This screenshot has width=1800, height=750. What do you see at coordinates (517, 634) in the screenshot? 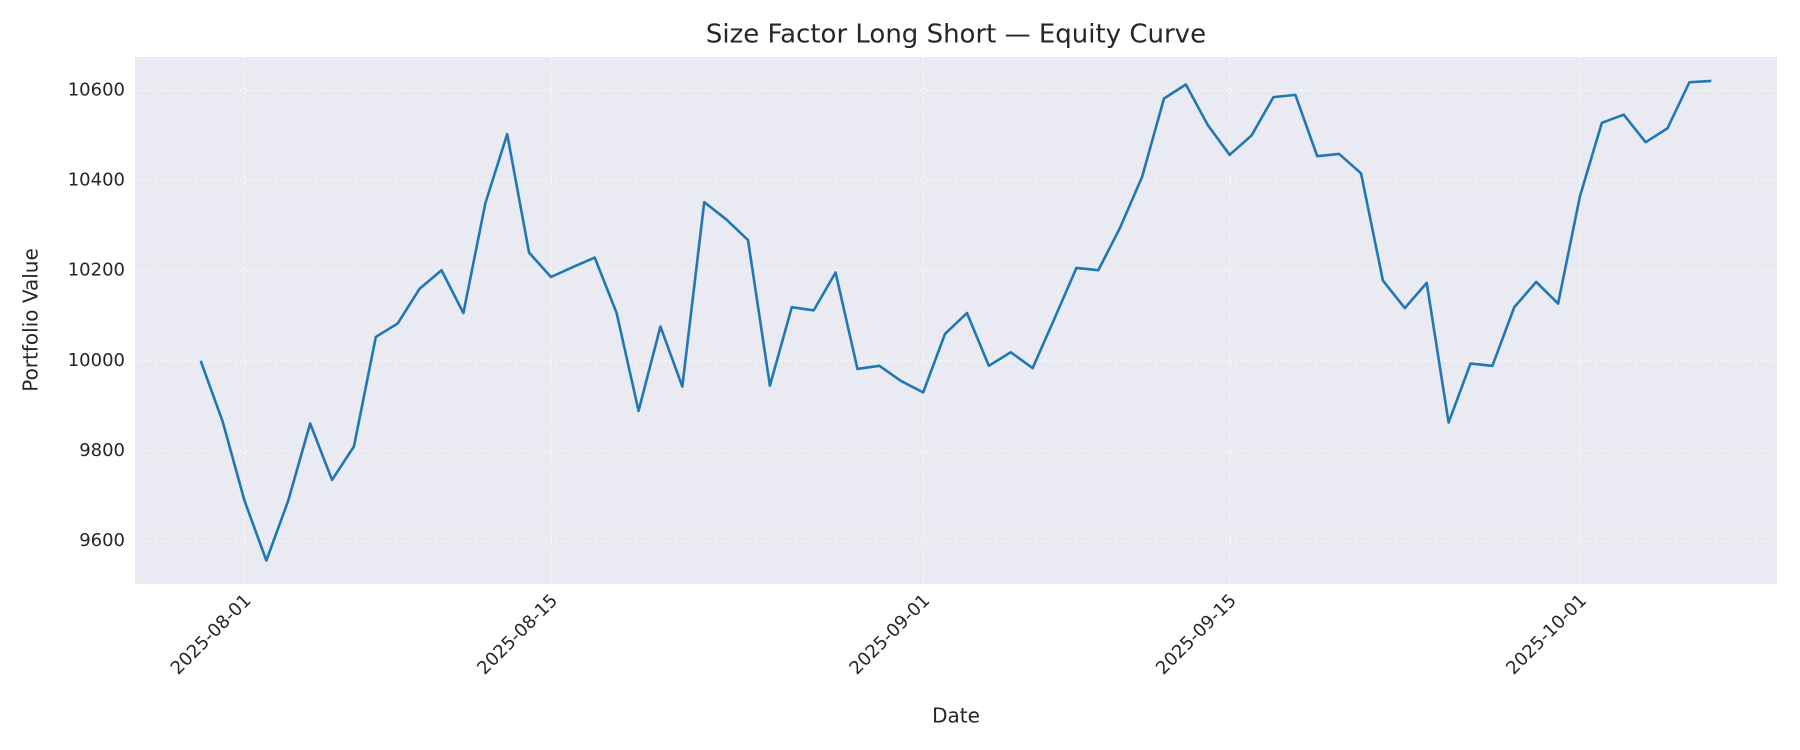
I see `x-tick-label: 2025-08-15` at bounding box center [517, 634].